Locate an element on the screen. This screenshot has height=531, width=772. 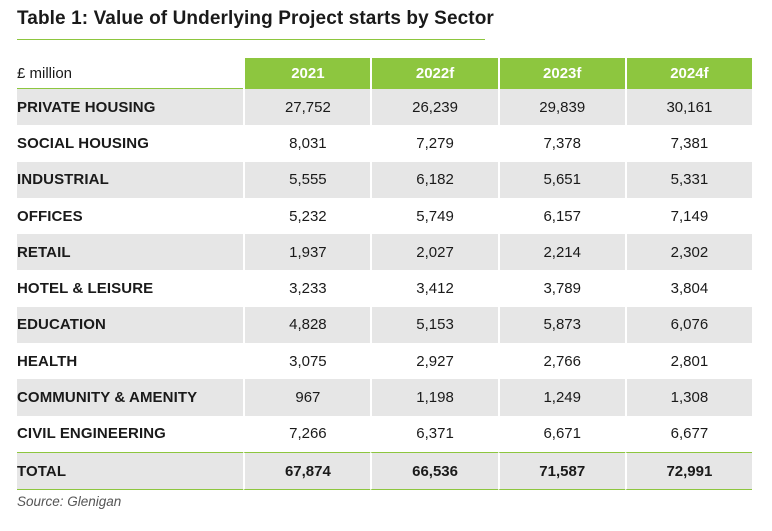
table-cell: 1,308 is located at coordinates (688, 397).